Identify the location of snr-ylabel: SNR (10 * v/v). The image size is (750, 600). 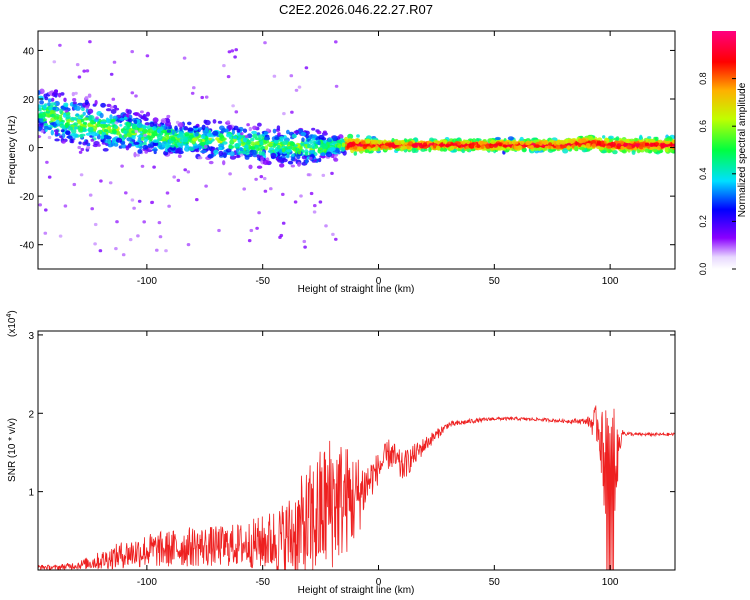
(12, 450).